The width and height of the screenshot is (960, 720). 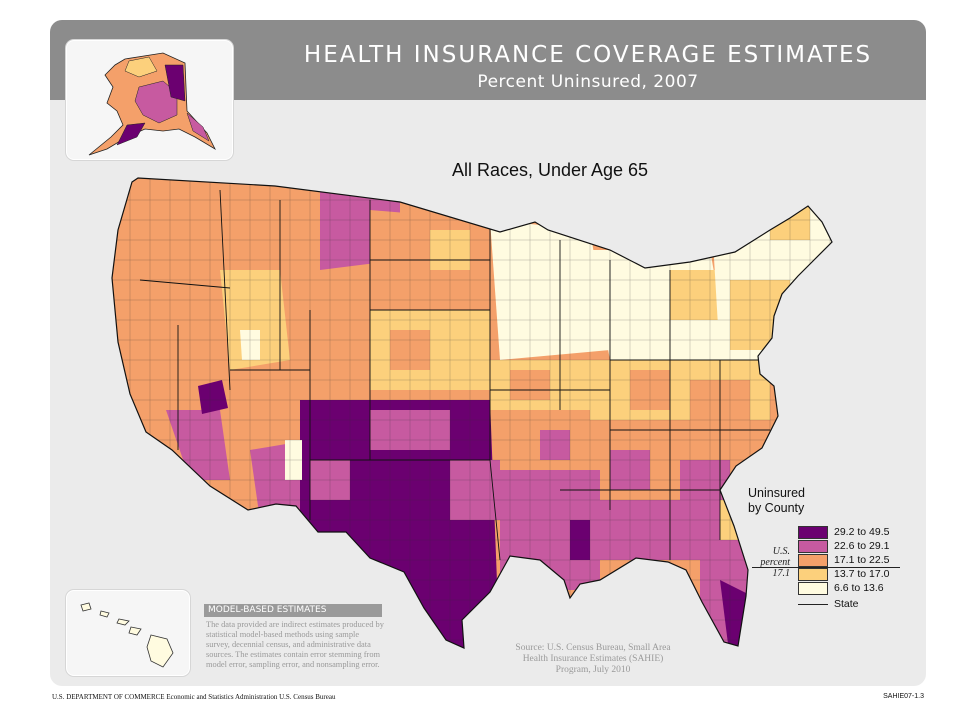 I want to click on hawaii-inset, so click(x=128, y=633).